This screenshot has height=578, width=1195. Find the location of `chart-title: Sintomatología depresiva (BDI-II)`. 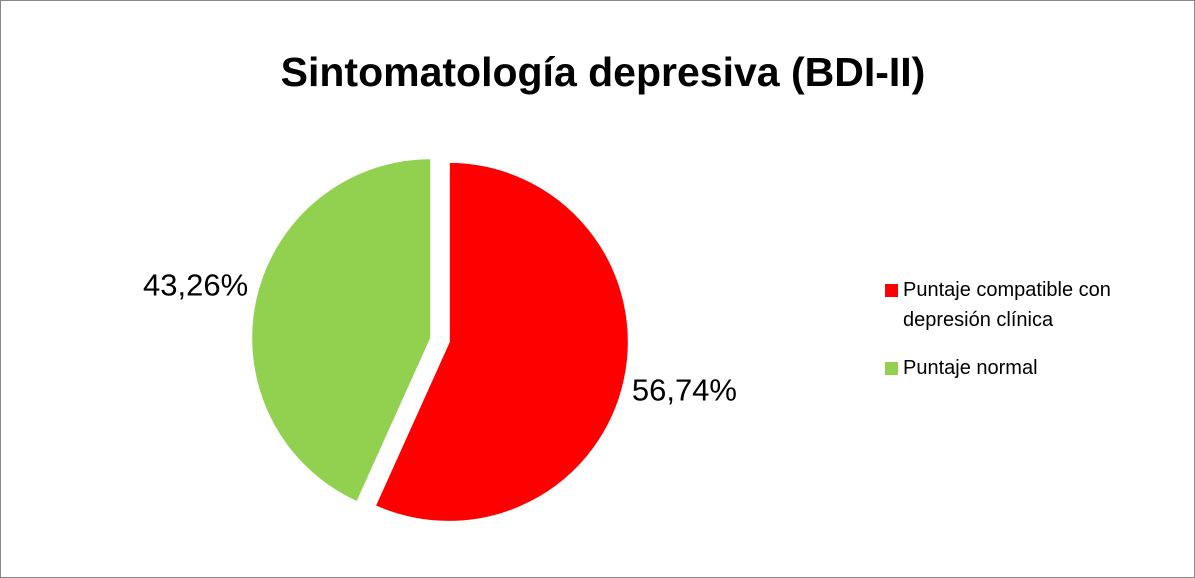

chart-title: Sintomatología depresiva (BDI-II) is located at coordinates (603, 72).